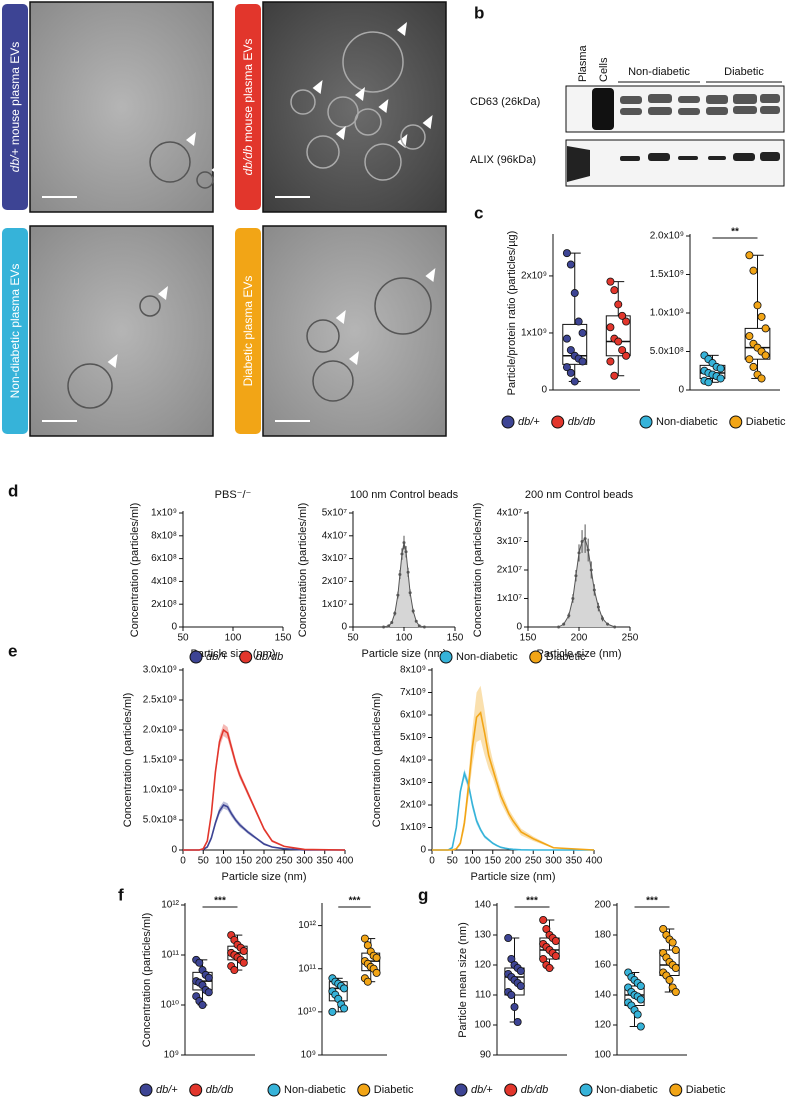 The width and height of the screenshot is (792, 1109). I want to click on y-tick-label: 10⁹, so click(171, 1055).